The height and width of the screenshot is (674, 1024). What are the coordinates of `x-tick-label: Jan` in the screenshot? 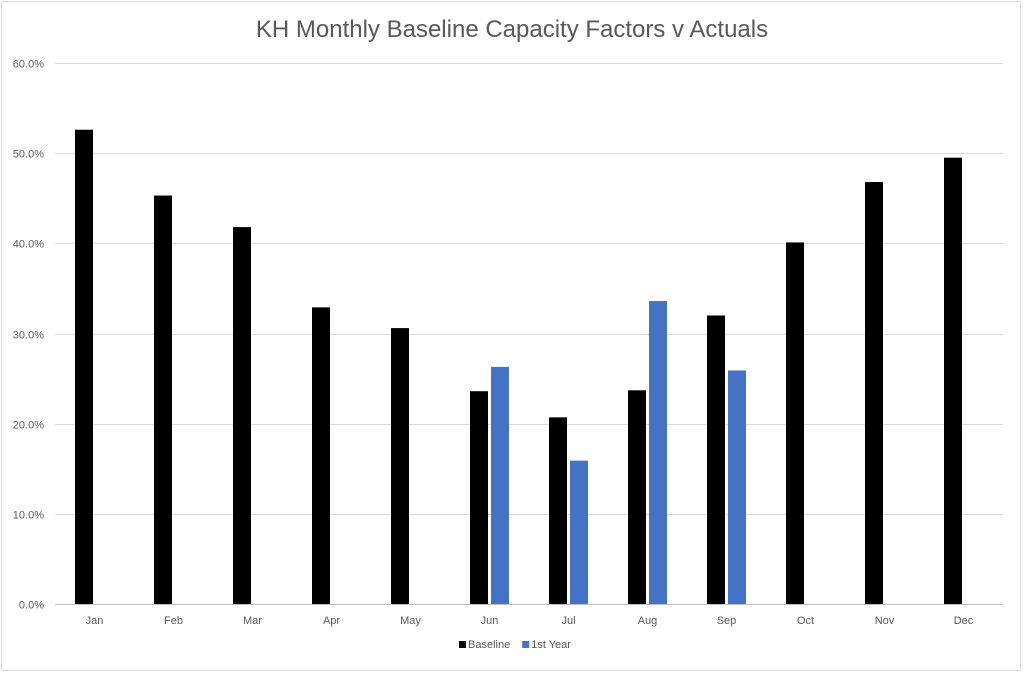 It's located at (95, 621).